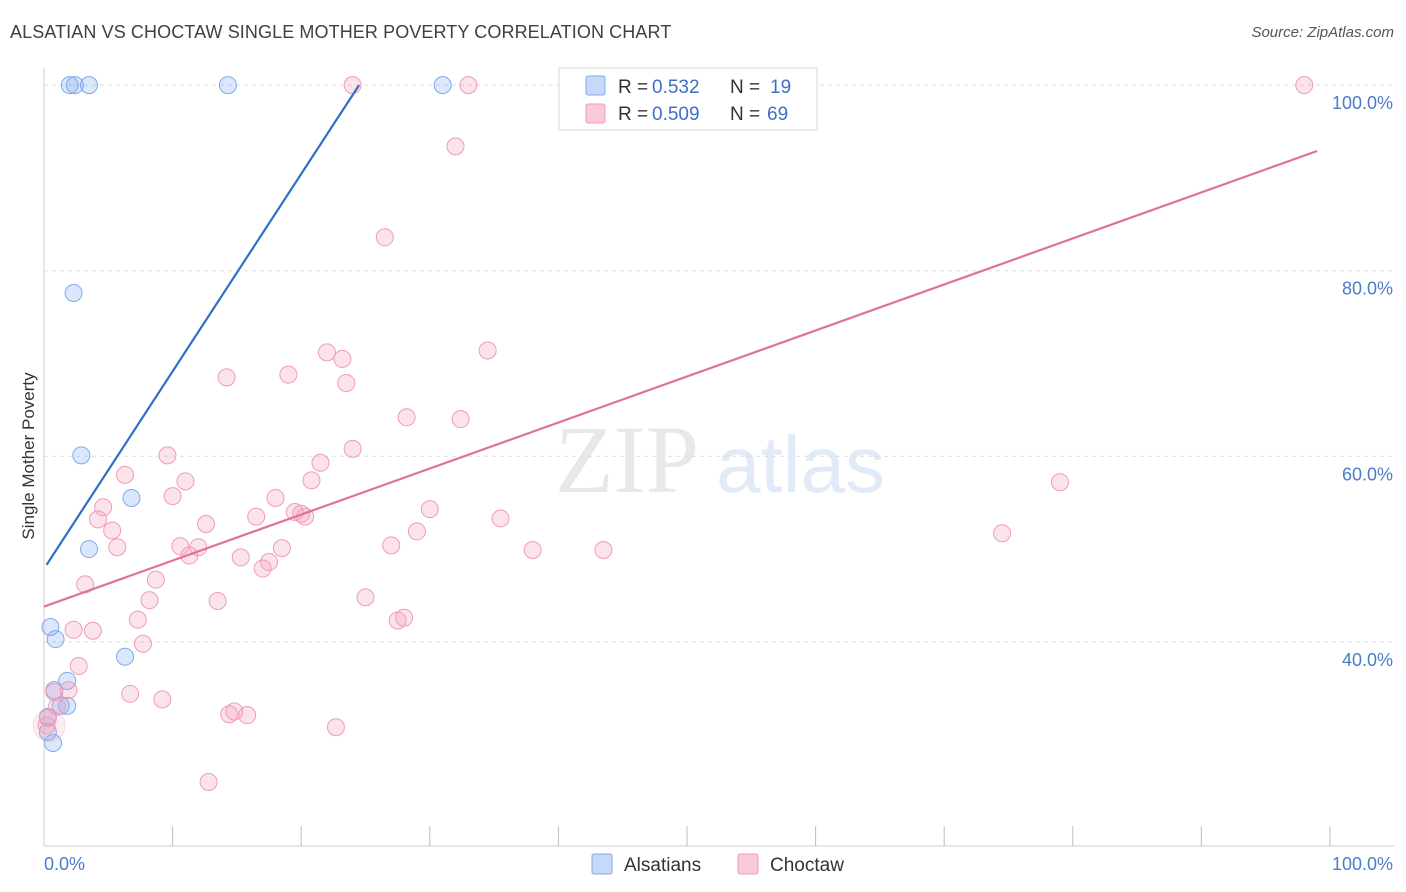 Image resolution: width=1406 pixels, height=892 pixels. I want to click on x-tick-label-max: 100.0%, so click(1362, 864).